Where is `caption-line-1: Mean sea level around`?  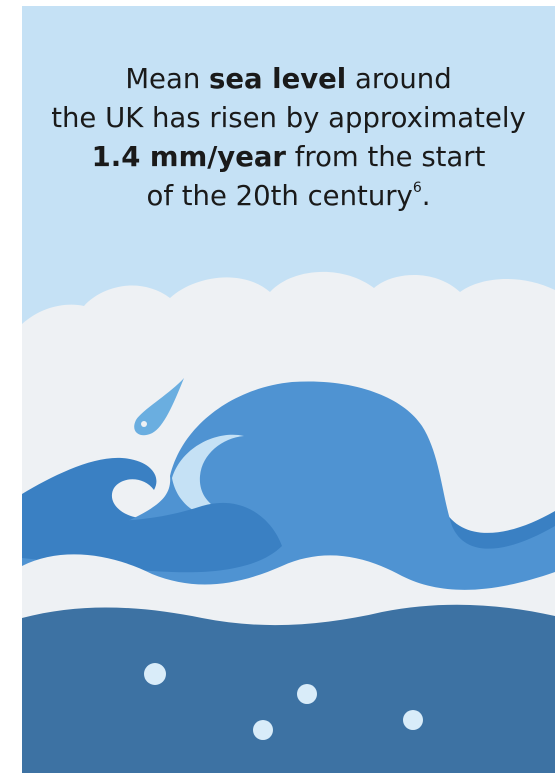
caption-line-1: Mean sea level around is located at coordinates (288, 79).